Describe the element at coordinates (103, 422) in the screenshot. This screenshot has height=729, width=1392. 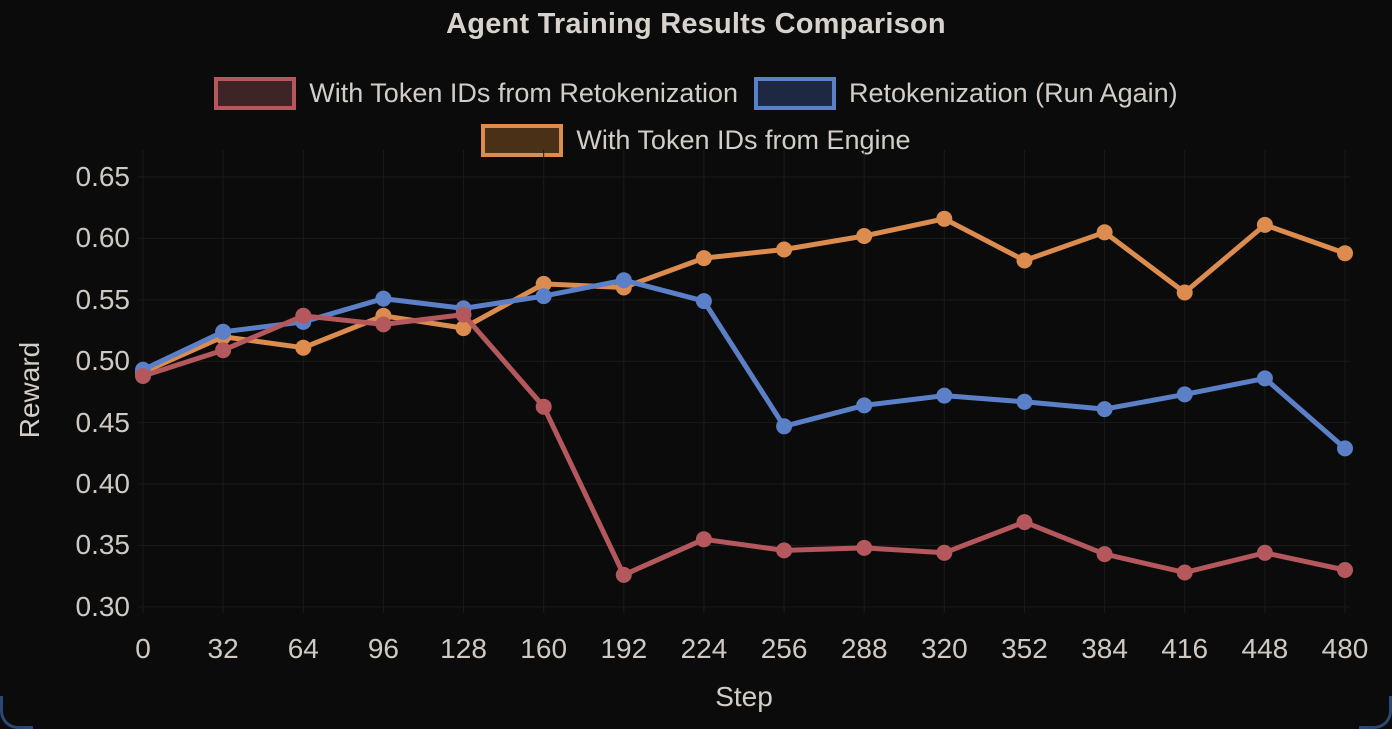
I see `ytick-label-0.45: 0.45` at that location.